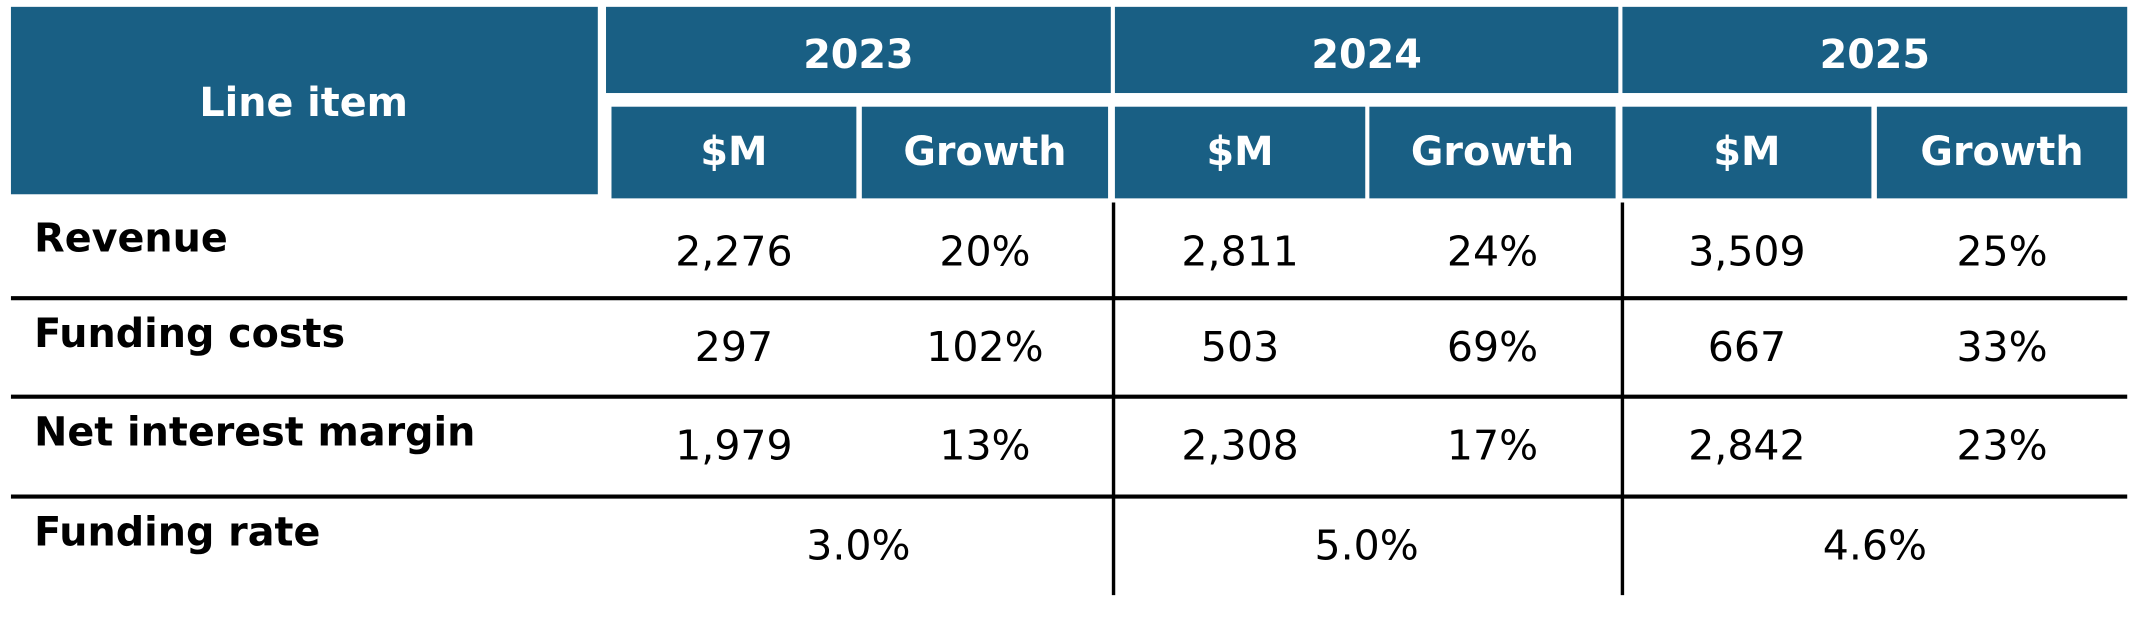 The height and width of the screenshot is (623, 2145). What do you see at coordinates (858, 55) in the screenshot?
I see `year-header: 2023` at bounding box center [858, 55].